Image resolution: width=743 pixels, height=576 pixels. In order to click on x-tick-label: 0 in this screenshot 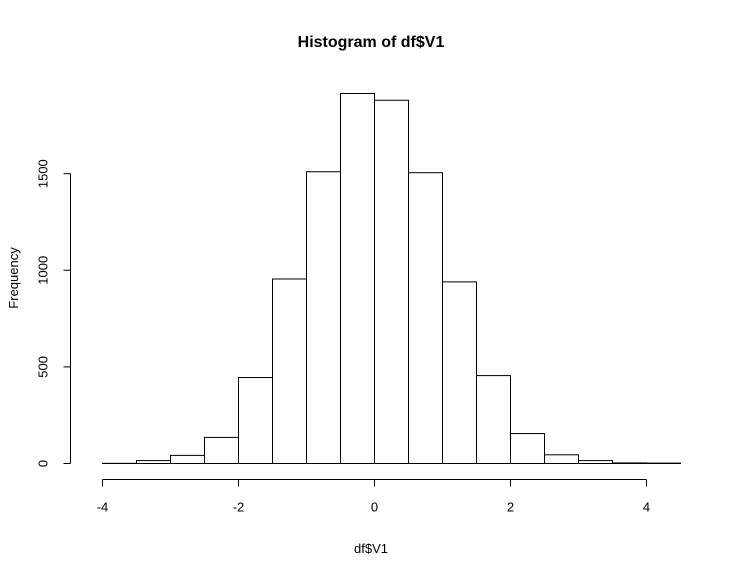, I will do `click(374, 507)`.